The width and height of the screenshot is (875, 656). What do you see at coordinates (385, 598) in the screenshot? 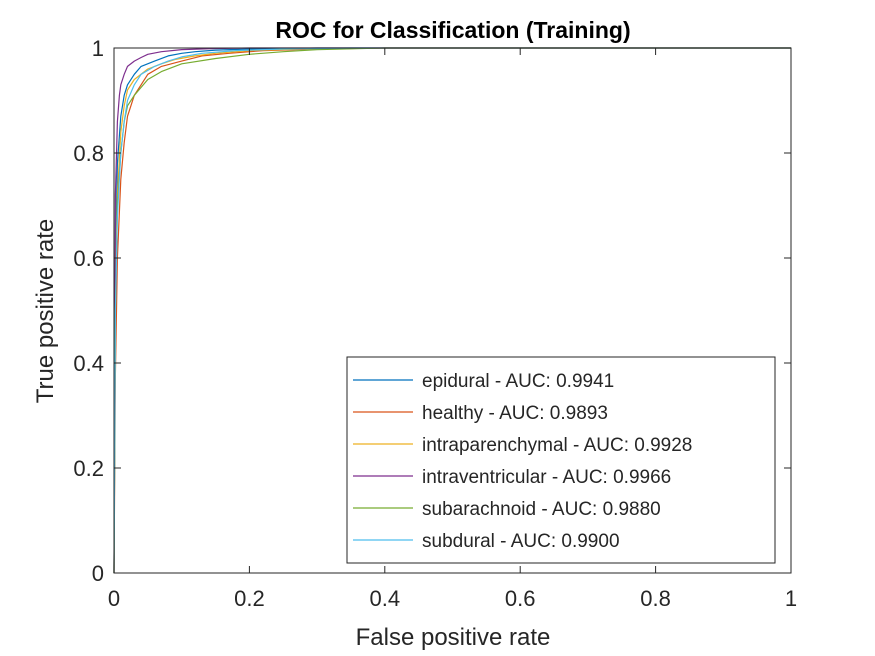
I see `x-tick-label: 0.4` at bounding box center [385, 598].